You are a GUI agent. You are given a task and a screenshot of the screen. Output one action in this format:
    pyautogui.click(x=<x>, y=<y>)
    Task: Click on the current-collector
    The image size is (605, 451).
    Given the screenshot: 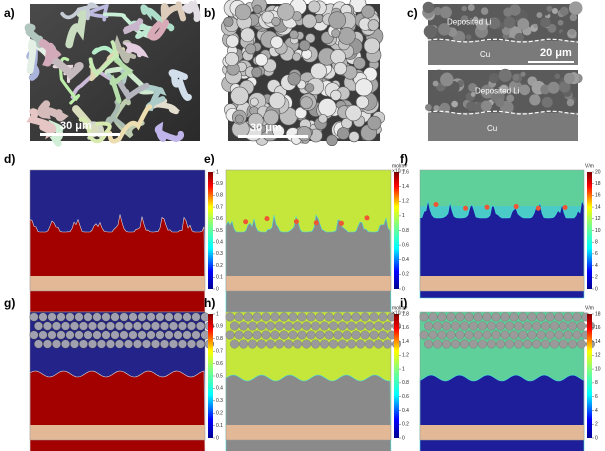 What is the action you would take?
    pyautogui.click(x=502, y=432)
    